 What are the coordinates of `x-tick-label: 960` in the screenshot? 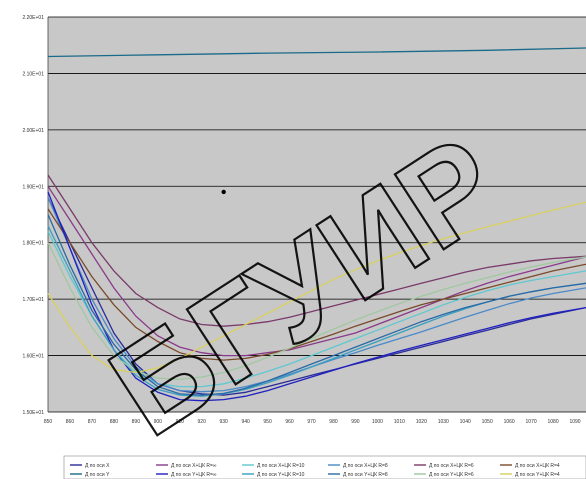 It's located at (289, 422).